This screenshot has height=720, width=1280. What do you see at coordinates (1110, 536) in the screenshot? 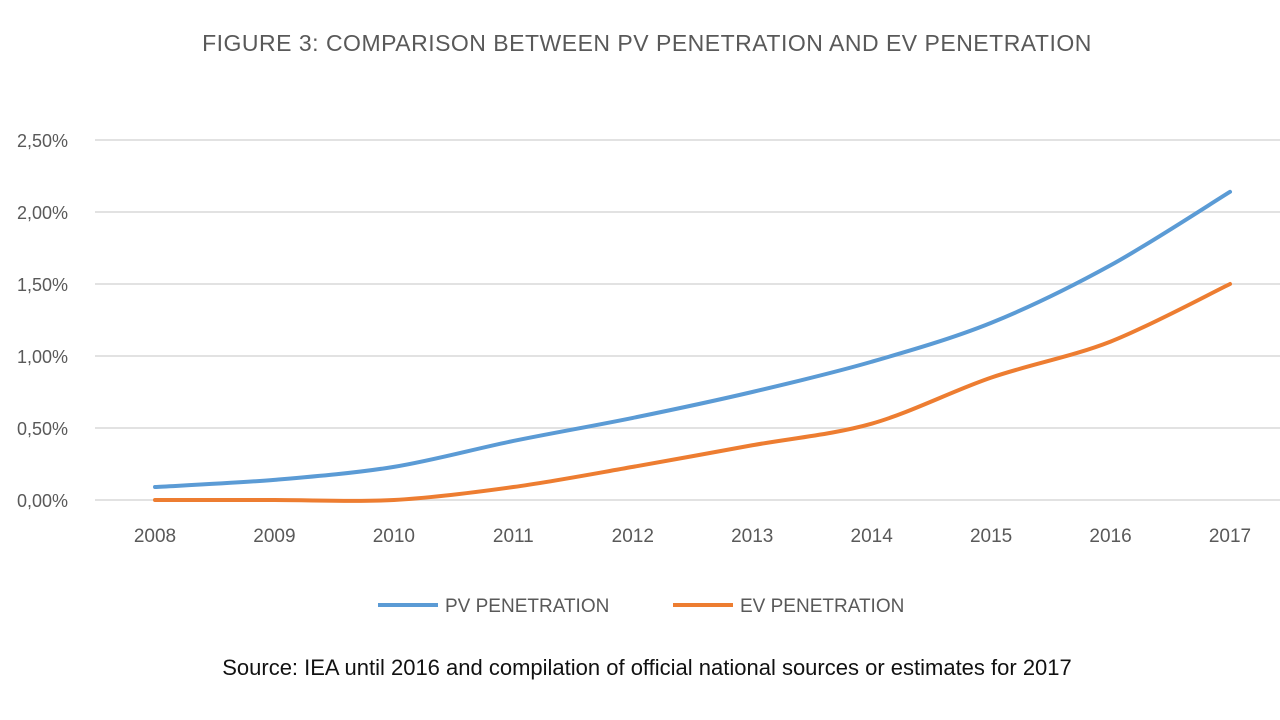
I see `x-tick-label: 2016` at bounding box center [1110, 536].